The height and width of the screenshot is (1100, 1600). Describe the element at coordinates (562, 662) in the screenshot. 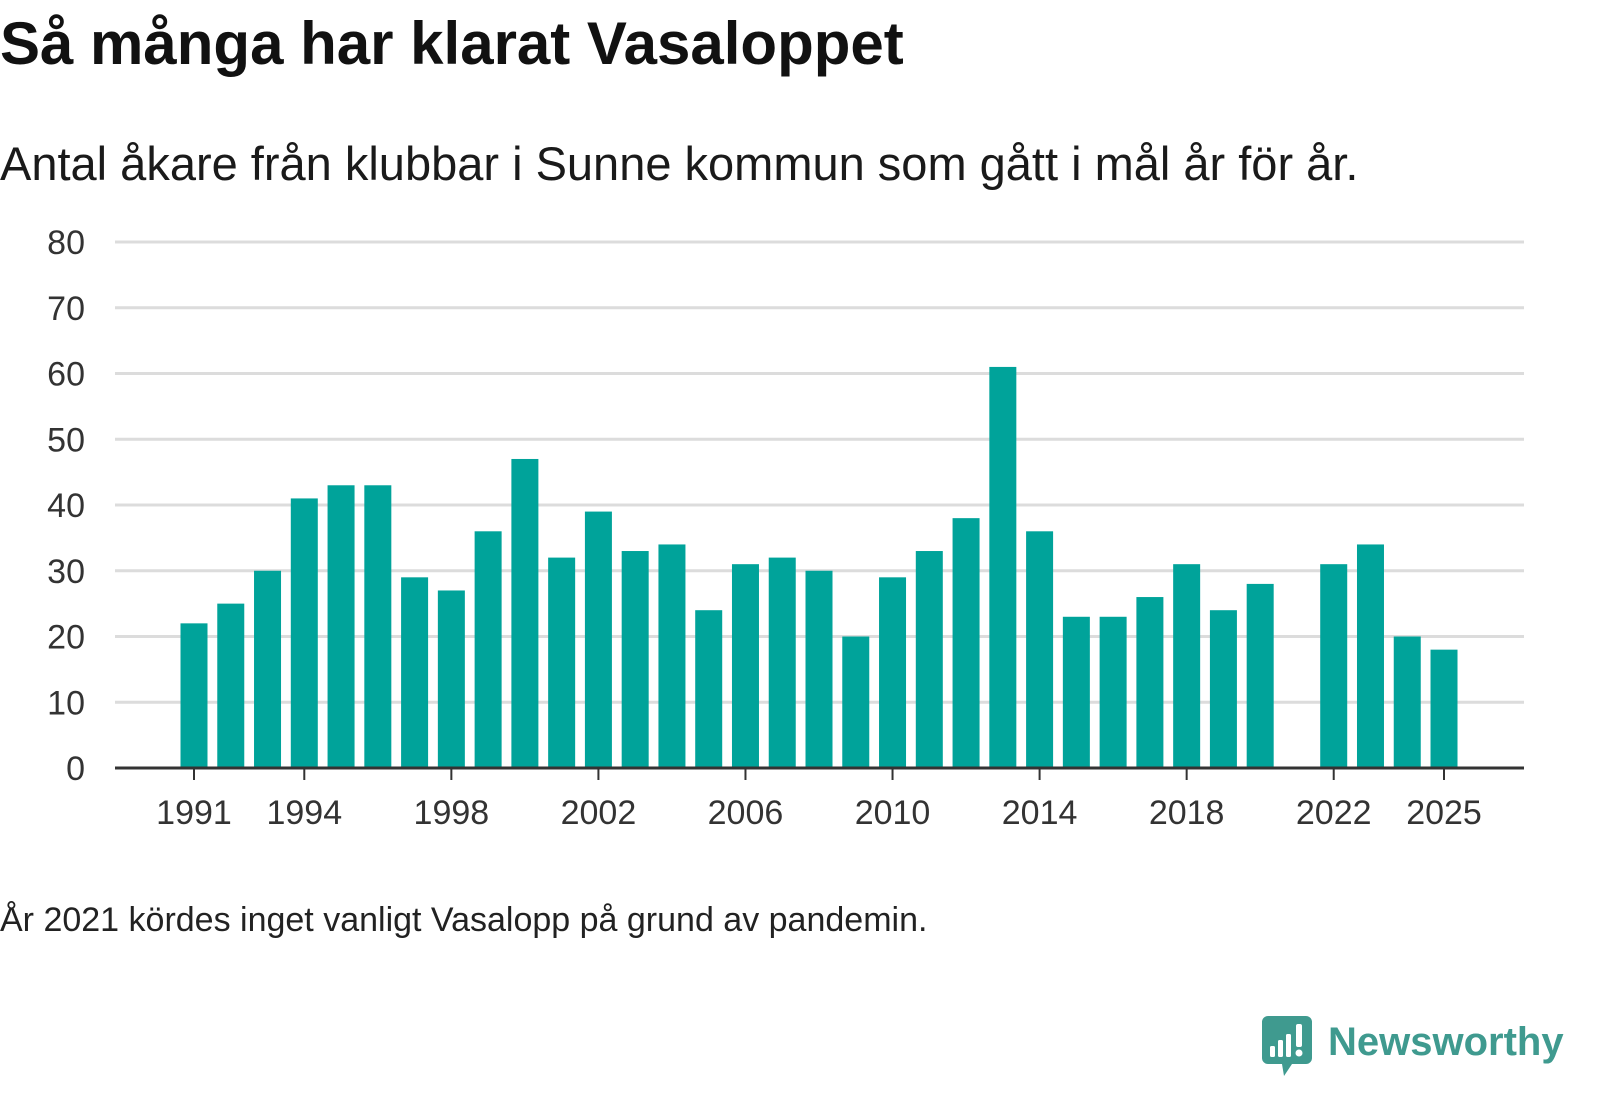

I see `bar-2001` at that location.